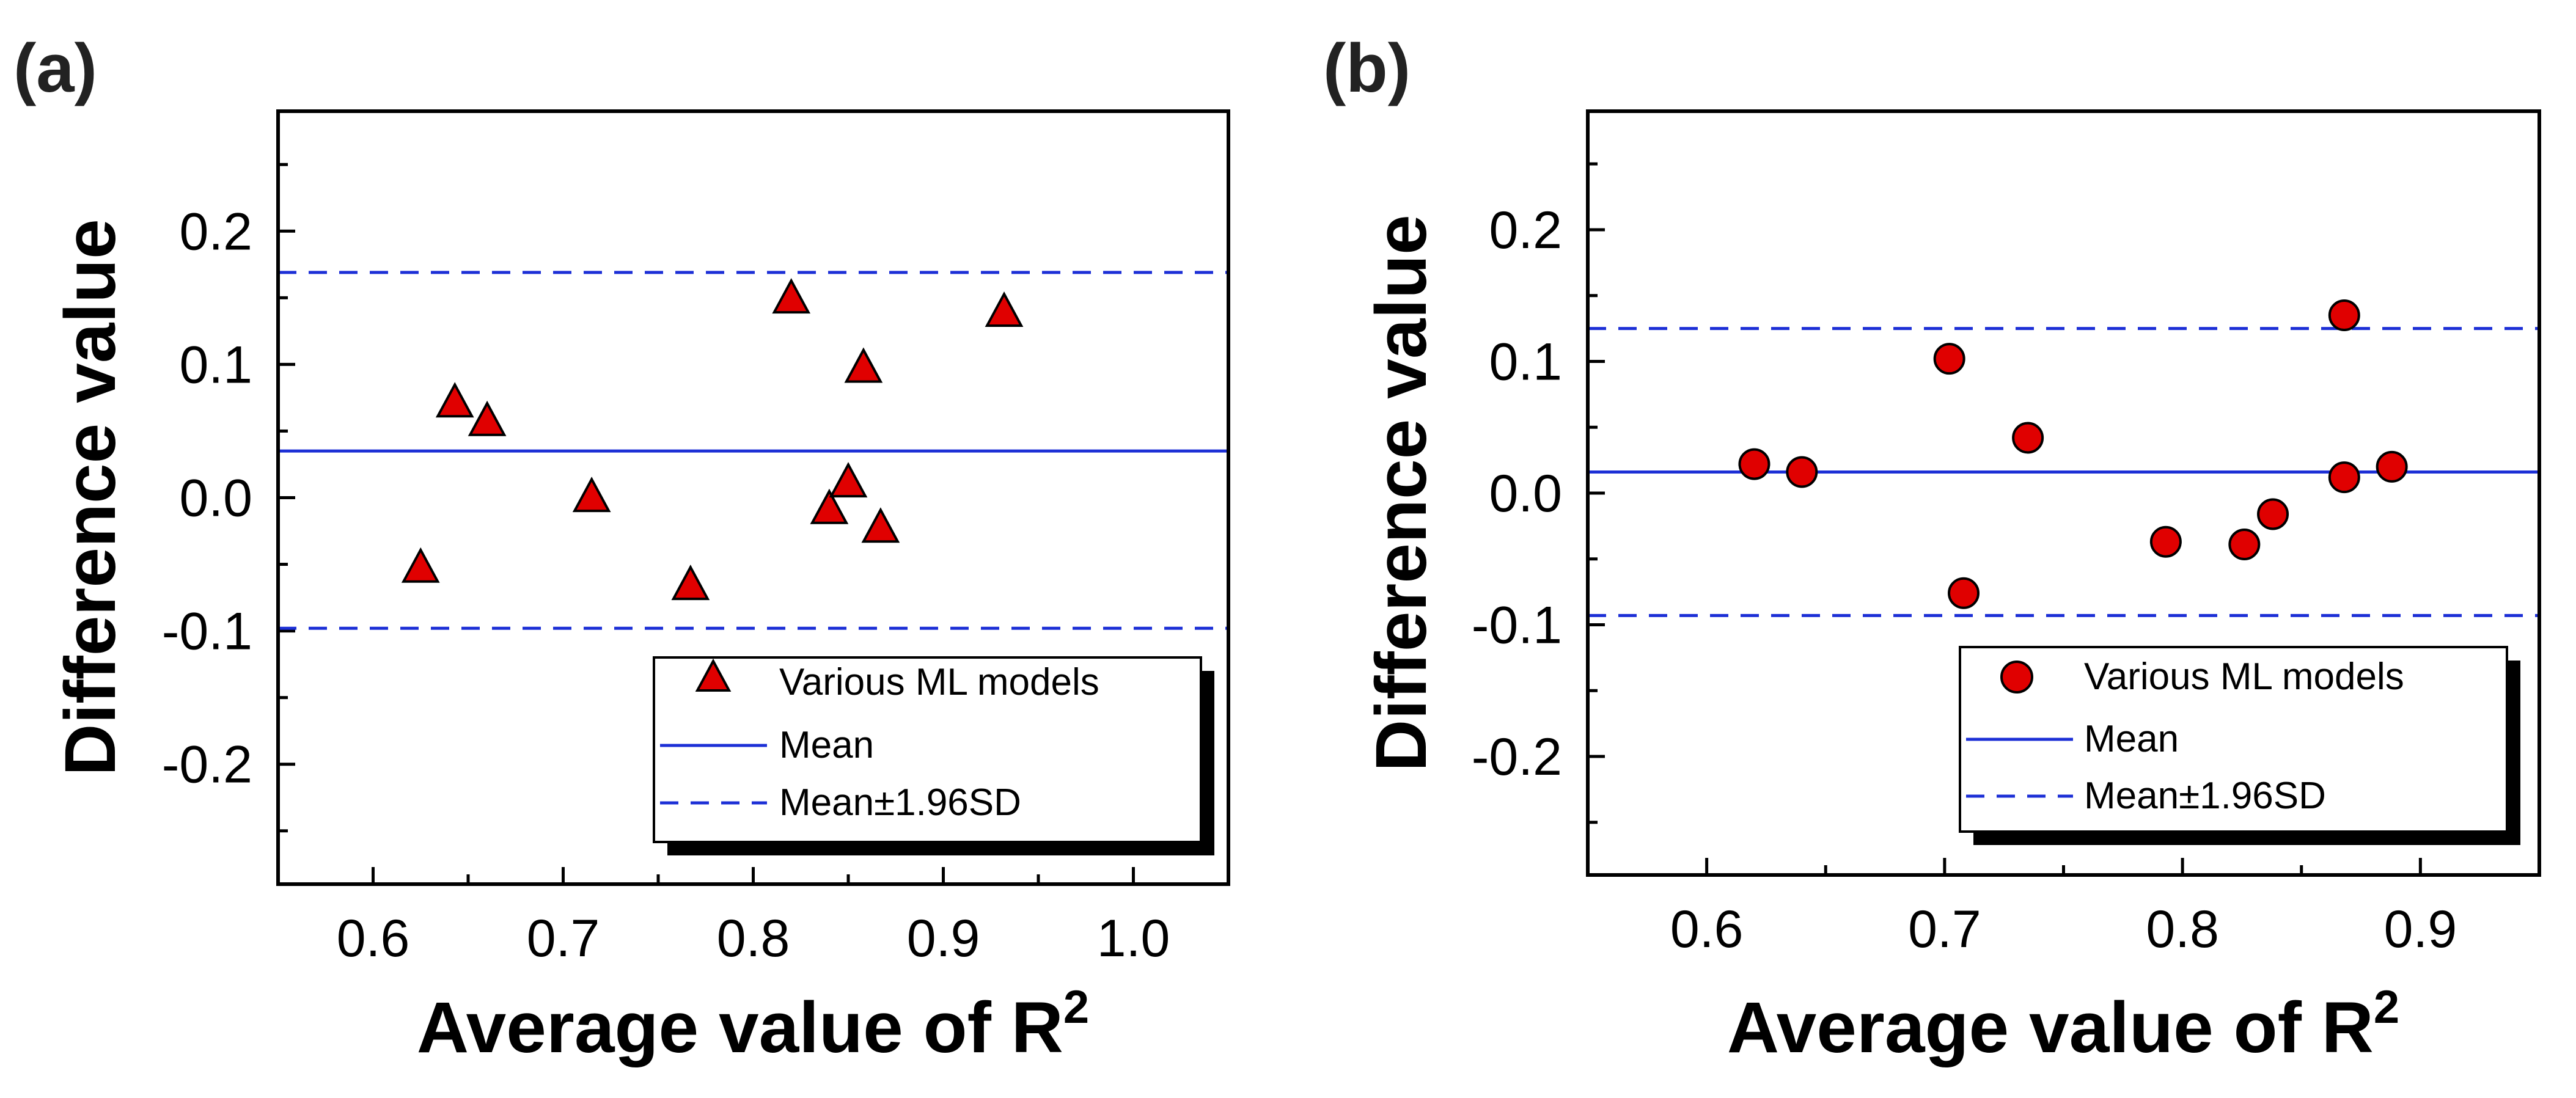 The image size is (2576, 1098). Describe the element at coordinates (2420, 929) in the screenshot. I see `x-tick-label-b: 0.9` at that location.